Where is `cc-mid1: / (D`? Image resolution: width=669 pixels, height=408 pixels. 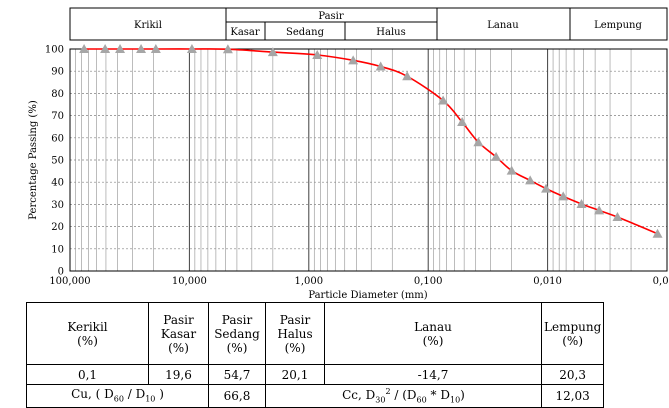
cc-mid1: / (D is located at coordinates (403, 395).